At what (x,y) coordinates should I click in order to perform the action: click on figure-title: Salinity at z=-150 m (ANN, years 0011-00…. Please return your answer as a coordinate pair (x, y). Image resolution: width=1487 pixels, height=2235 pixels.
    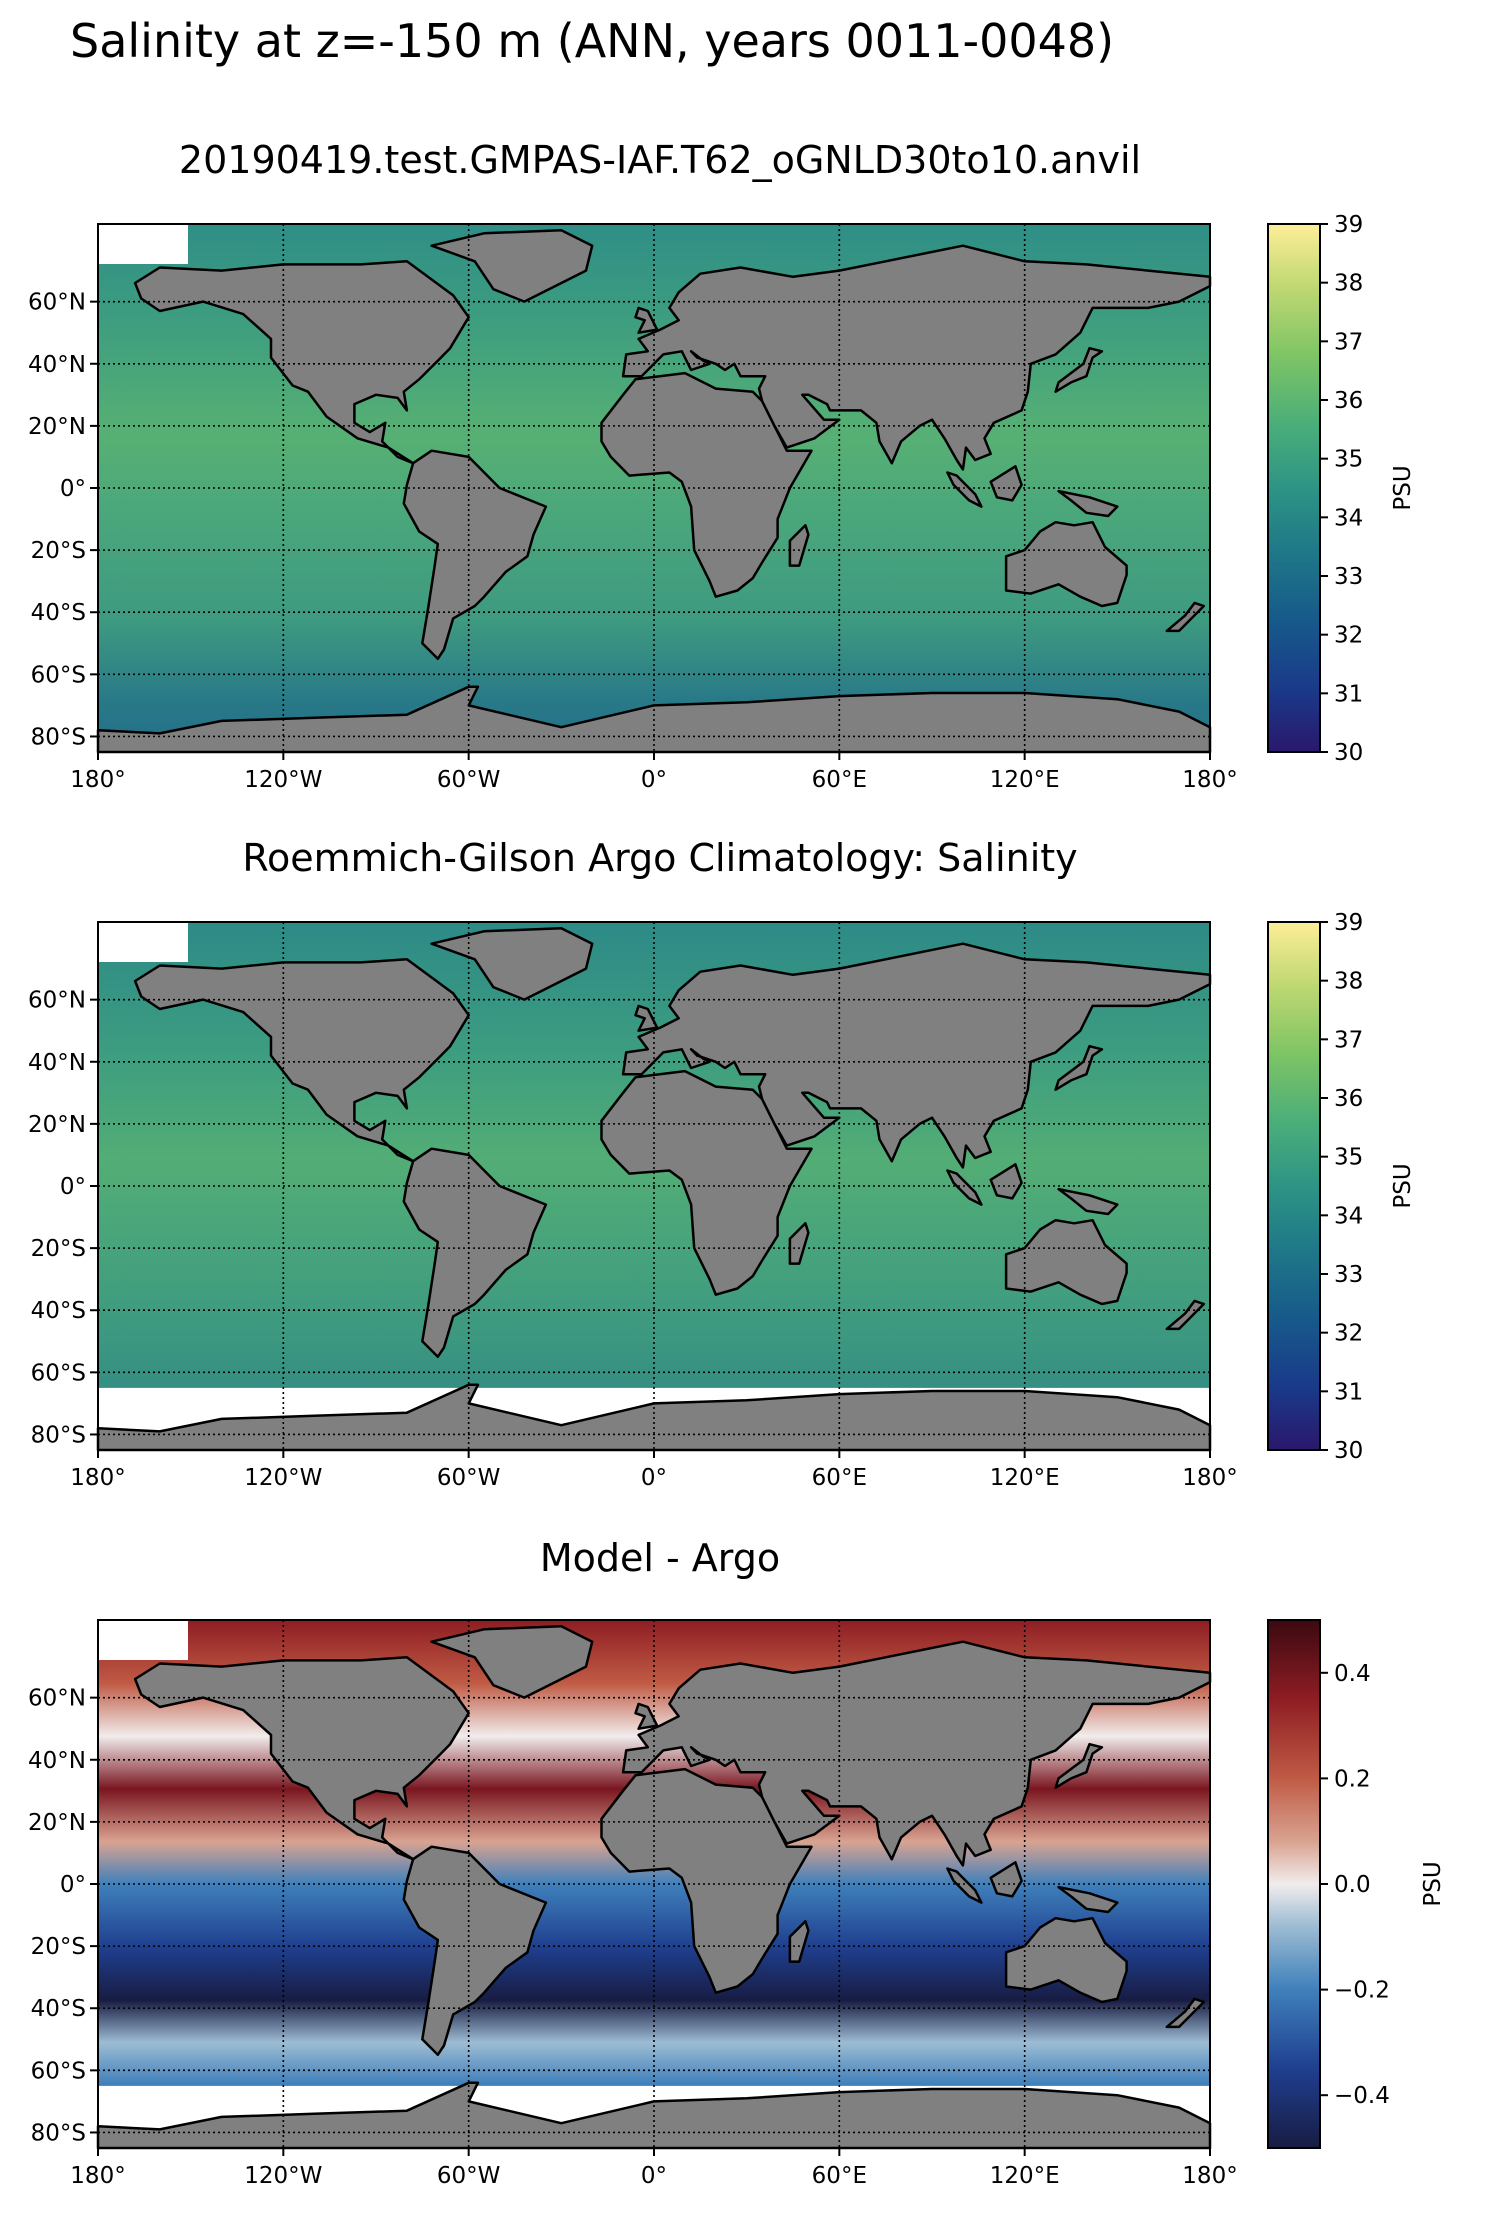
    Looking at the image, I should click on (592, 41).